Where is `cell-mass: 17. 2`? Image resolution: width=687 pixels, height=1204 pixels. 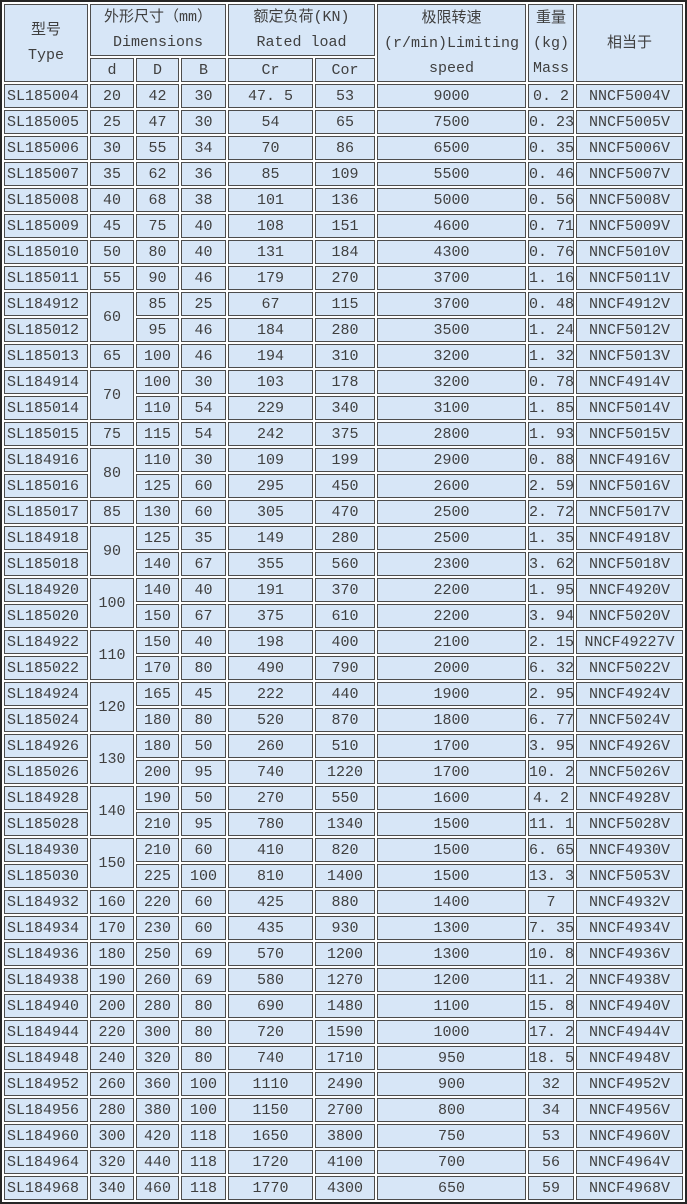
cell-mass: 17. 2 is located at coordinates (551, 1032).